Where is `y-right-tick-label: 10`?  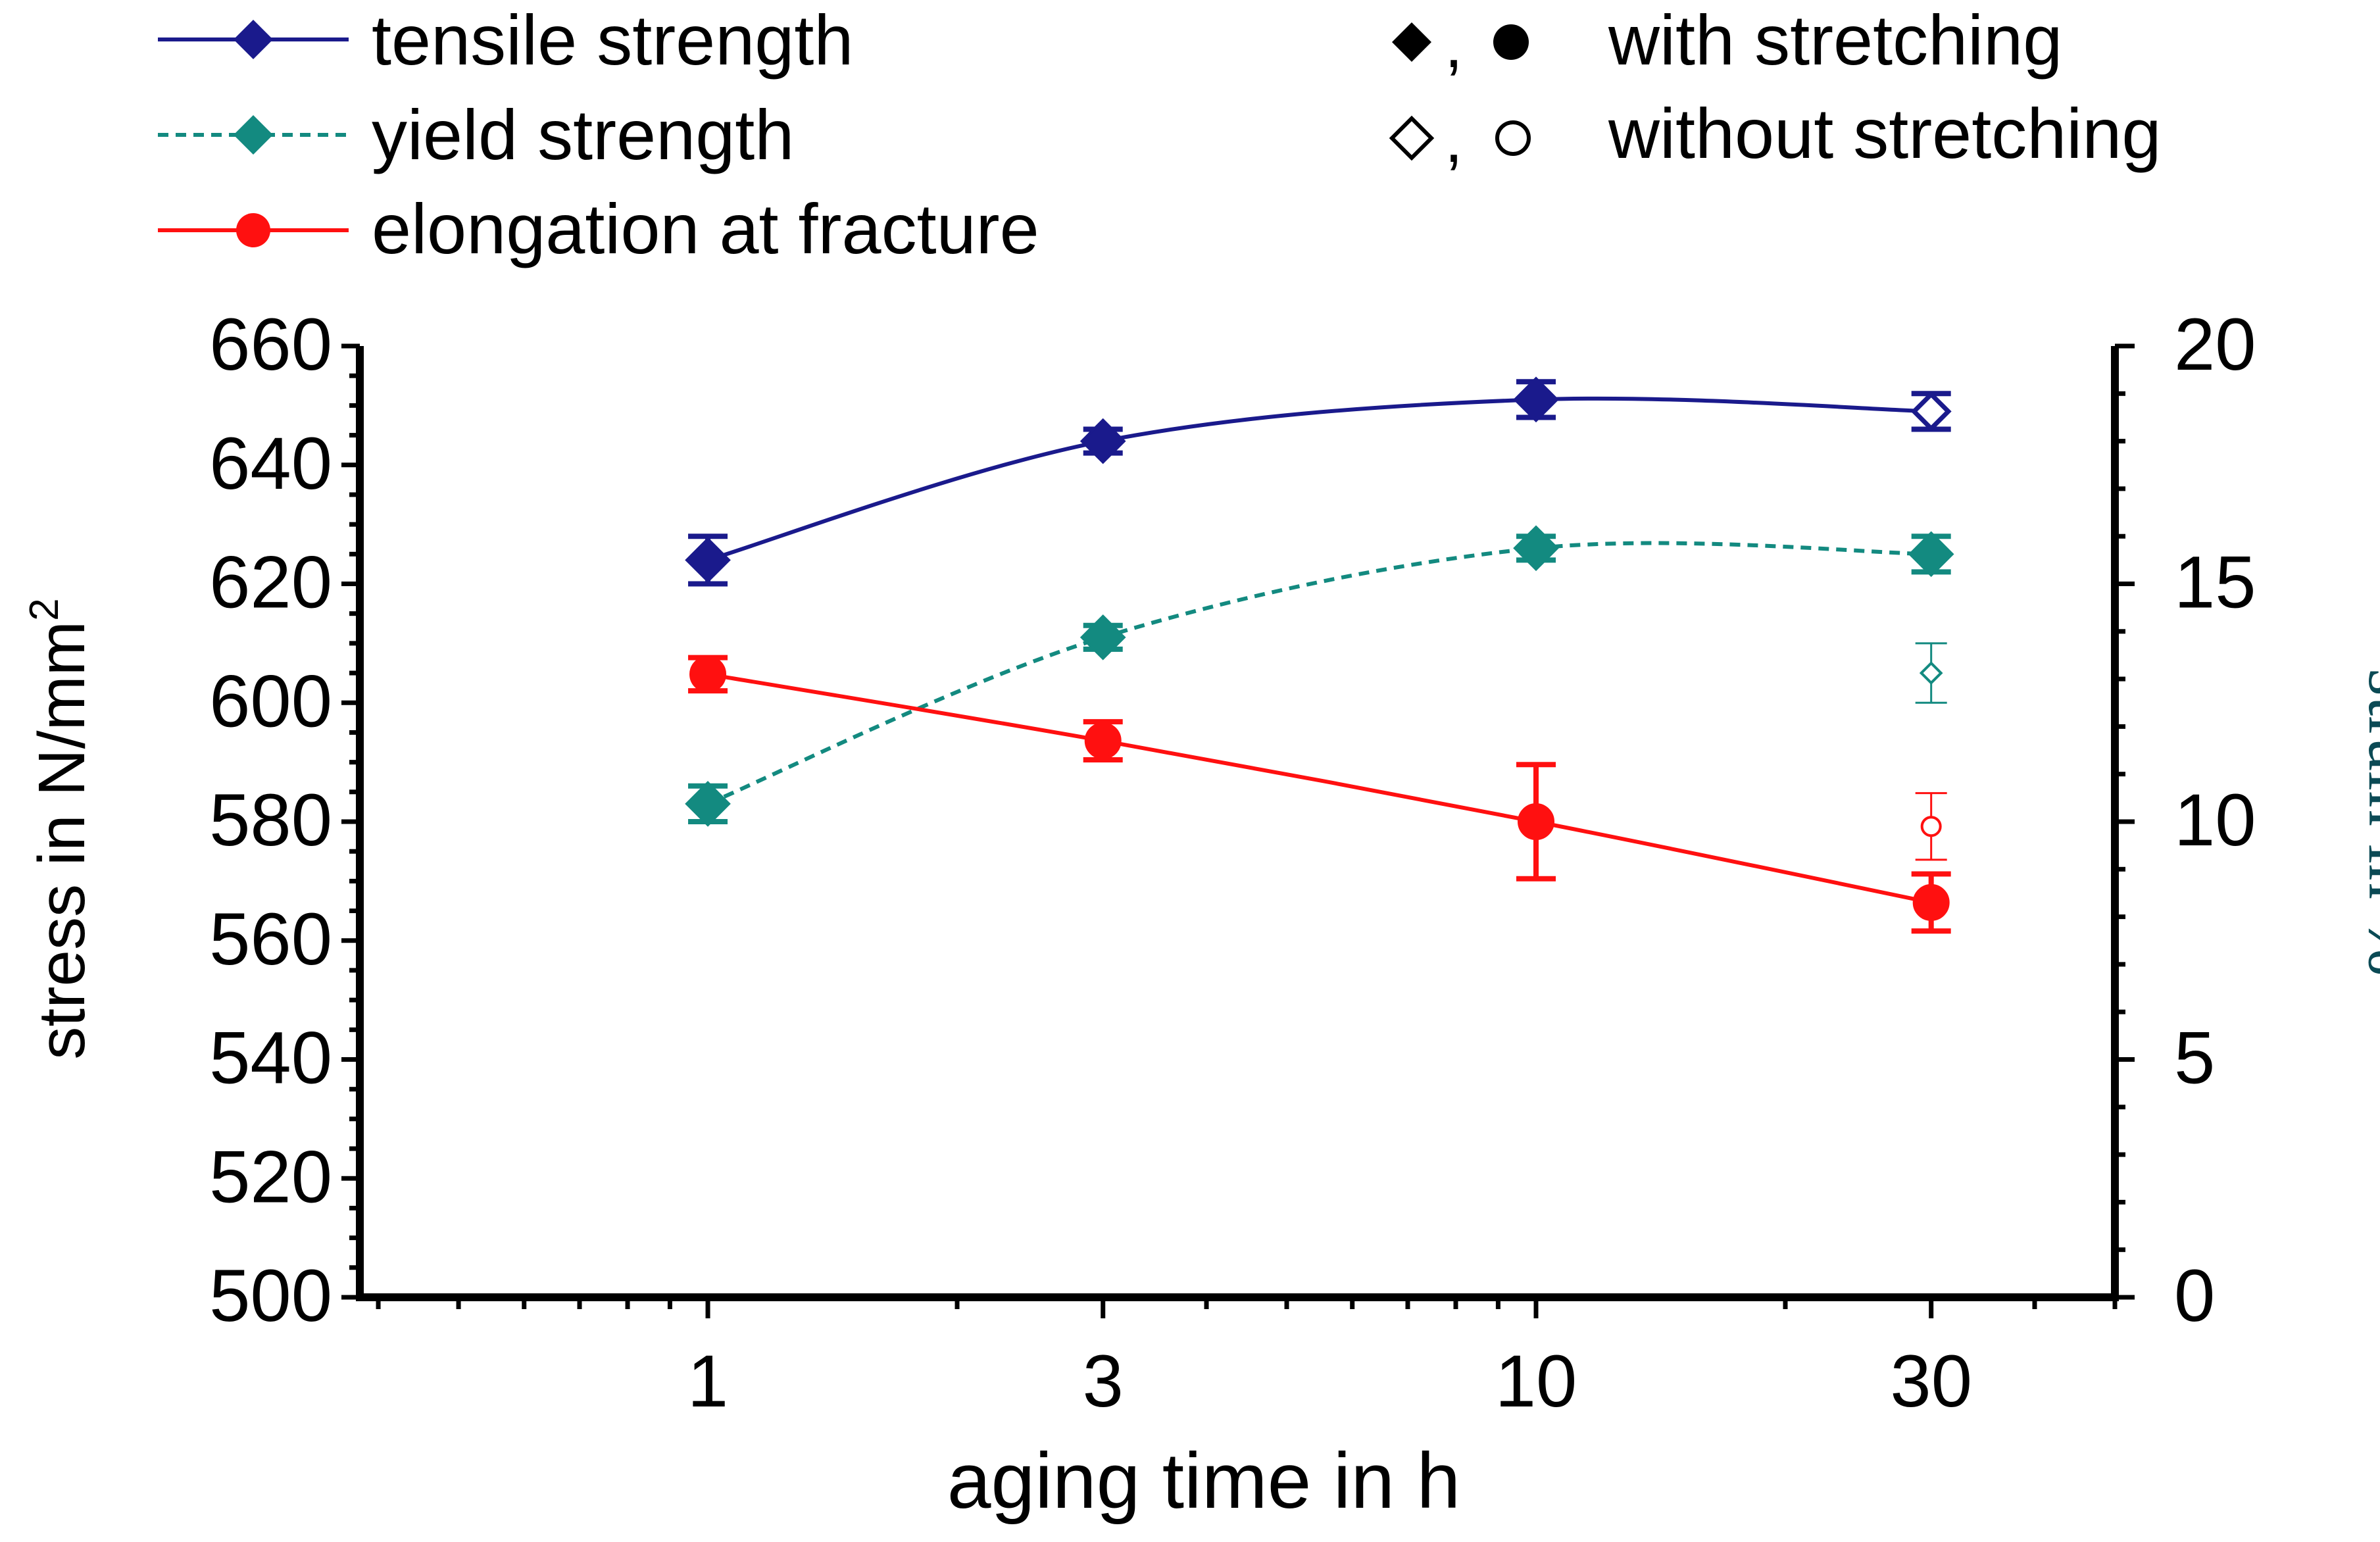 y-right-tick-label: 10 is located at coordinates (2215, 820).